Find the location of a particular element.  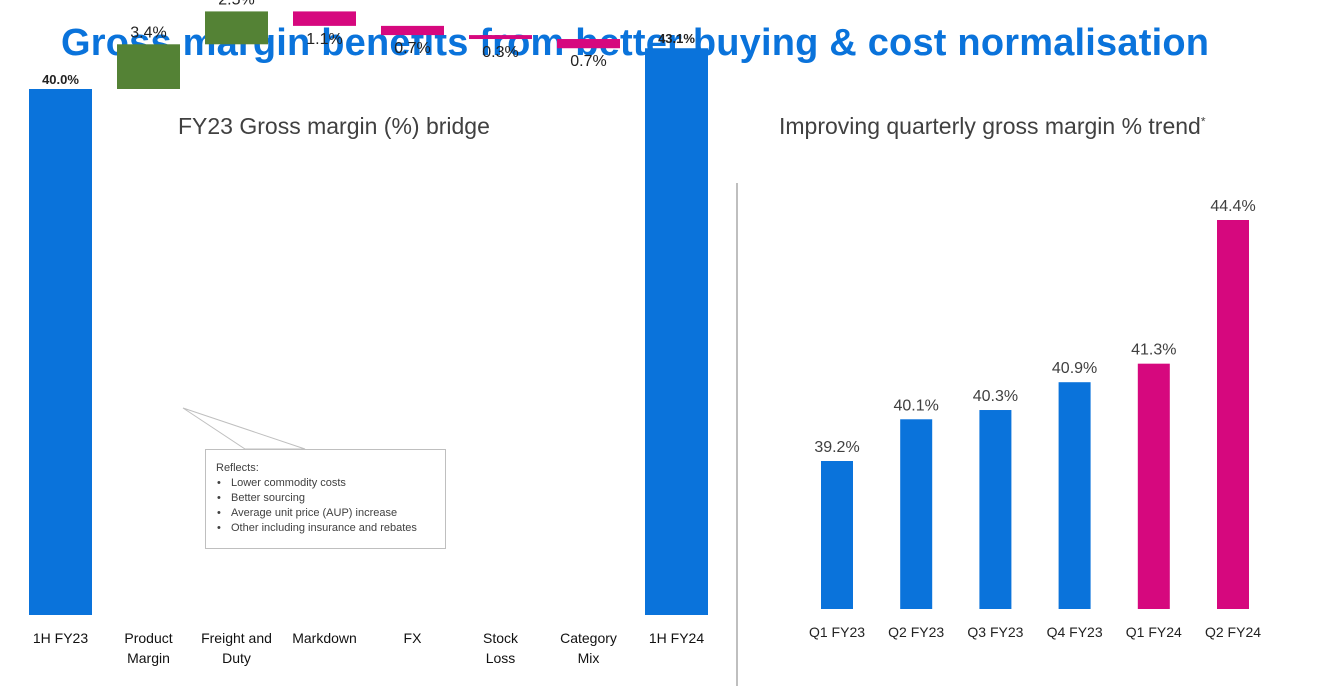

waterfall-value-label: 3.4% is located at coordinates (148, 32).